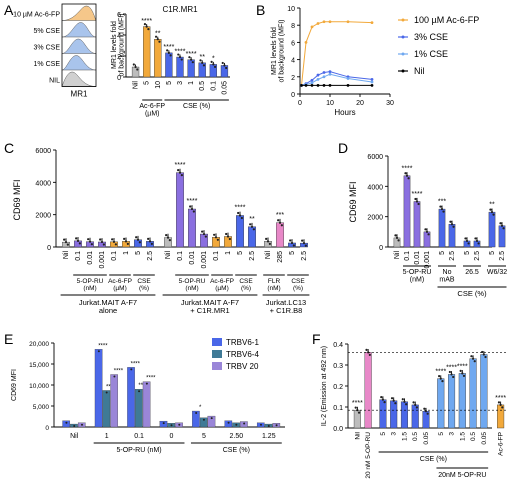  I want to click on significance-label: **, so click(158, 33).